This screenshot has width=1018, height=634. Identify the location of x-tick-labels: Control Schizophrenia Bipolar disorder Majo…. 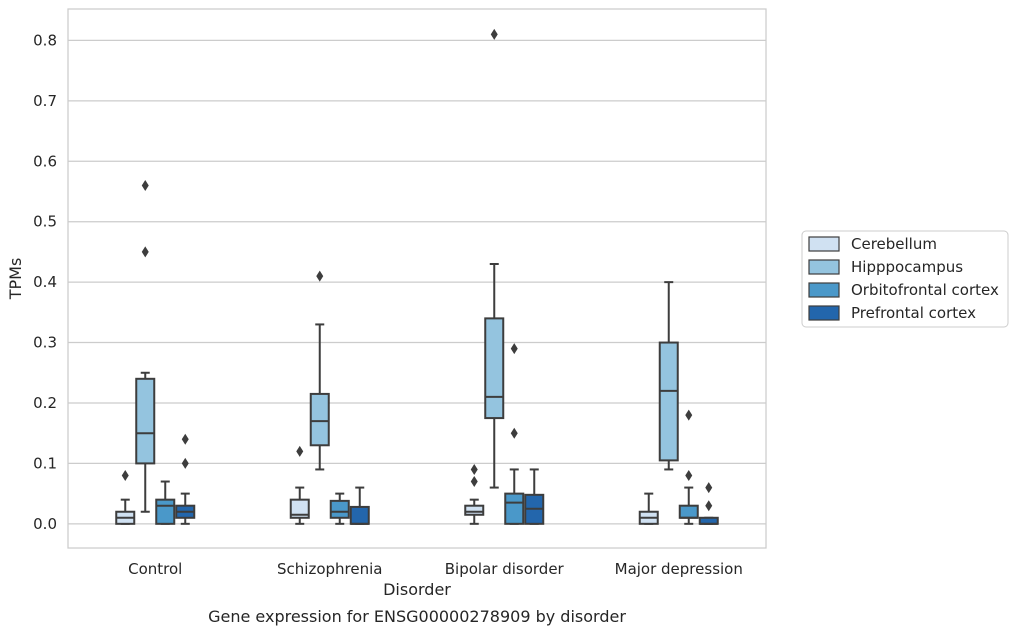
(435, 569).